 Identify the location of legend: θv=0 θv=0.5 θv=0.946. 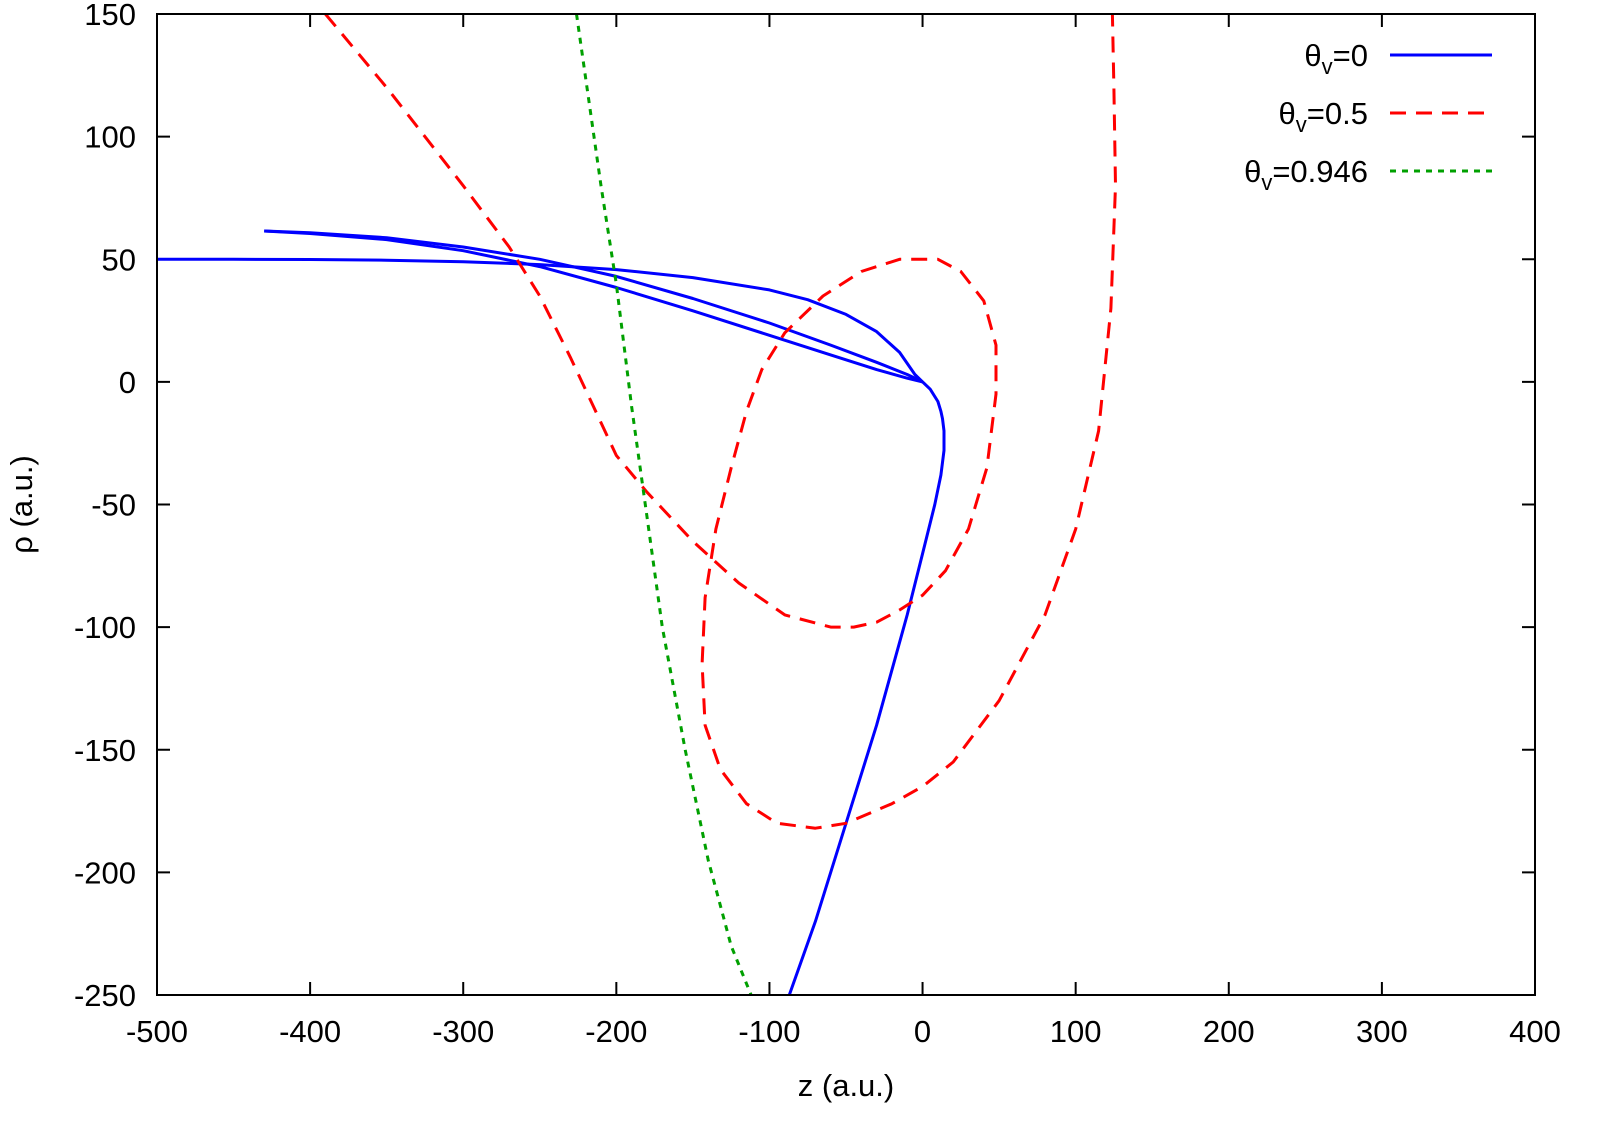
(1368, 116).